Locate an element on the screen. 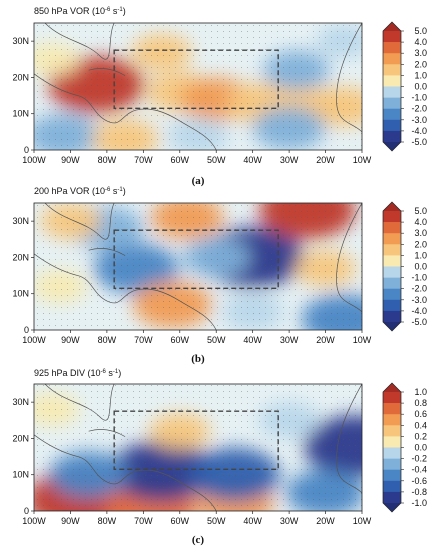  colorbar-tick-label: -0.4 is located at coordinates (419, 470).